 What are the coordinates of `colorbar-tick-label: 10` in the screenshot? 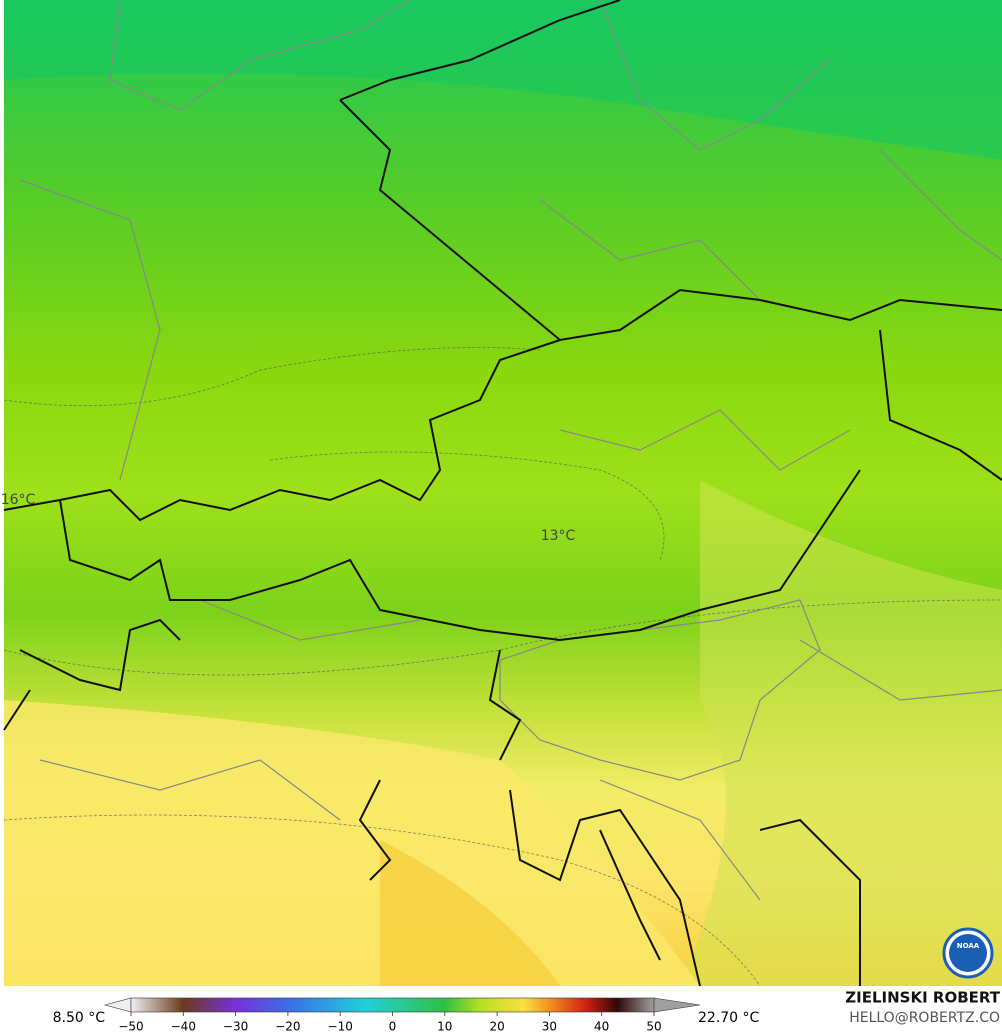 It's located at (444, 1027).